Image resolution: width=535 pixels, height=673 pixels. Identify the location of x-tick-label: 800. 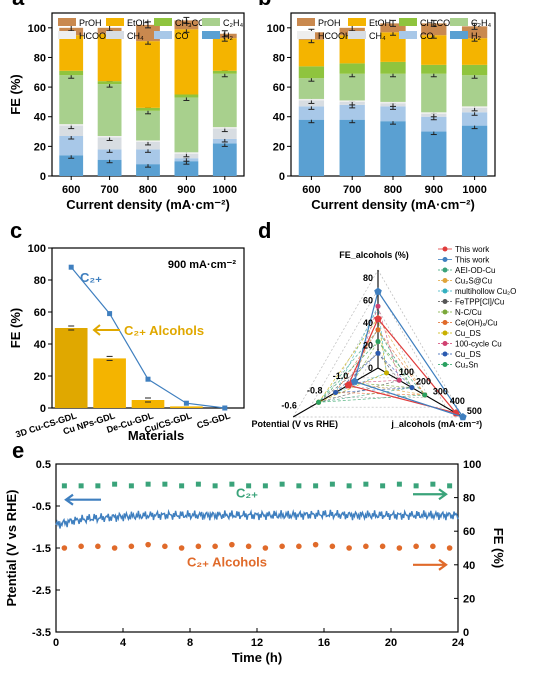
(148, 190).